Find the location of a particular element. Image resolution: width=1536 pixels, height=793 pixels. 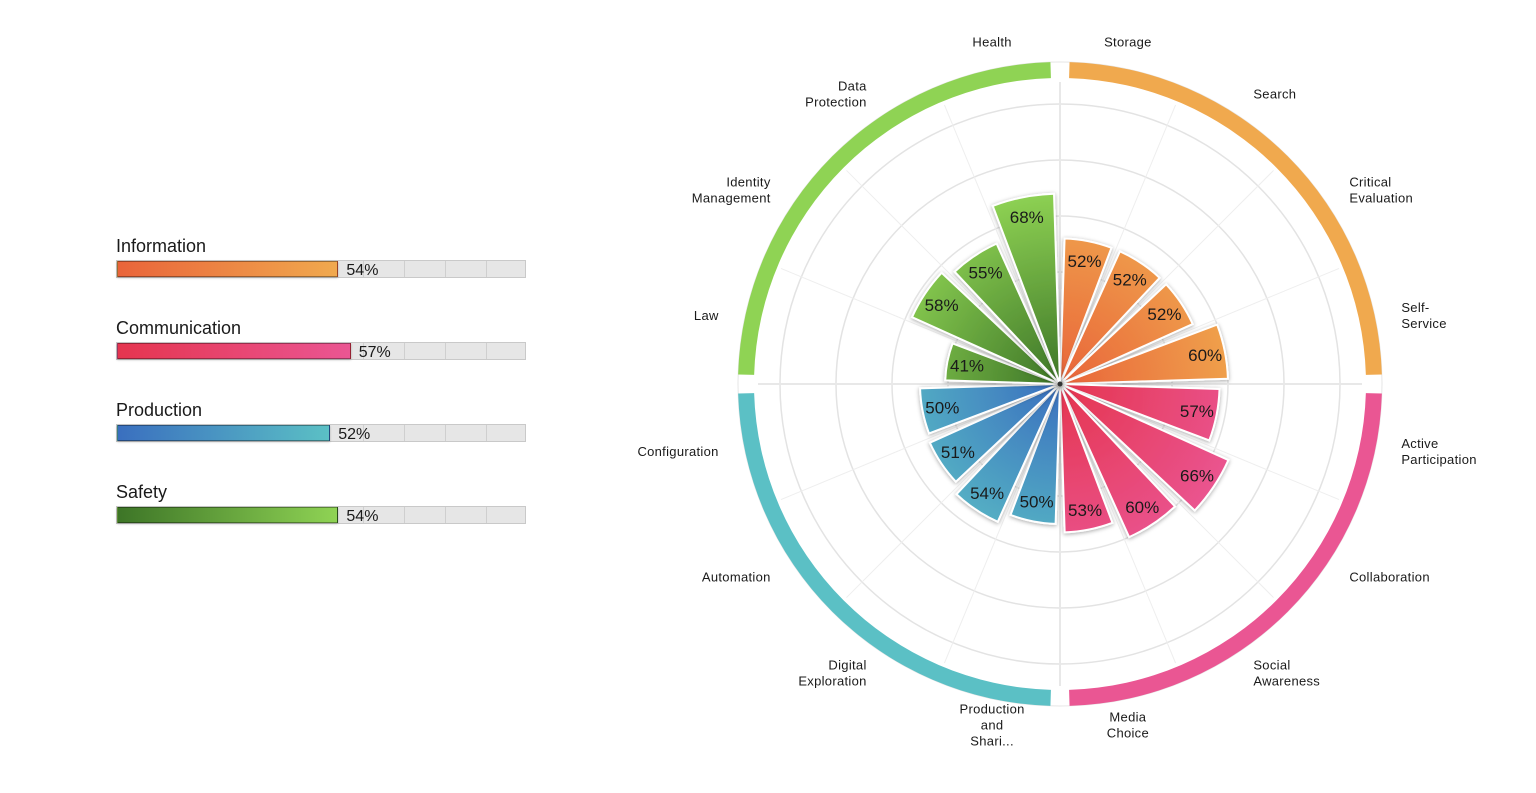

legend-bar-track: 52% is located at coordinates (321, 433).